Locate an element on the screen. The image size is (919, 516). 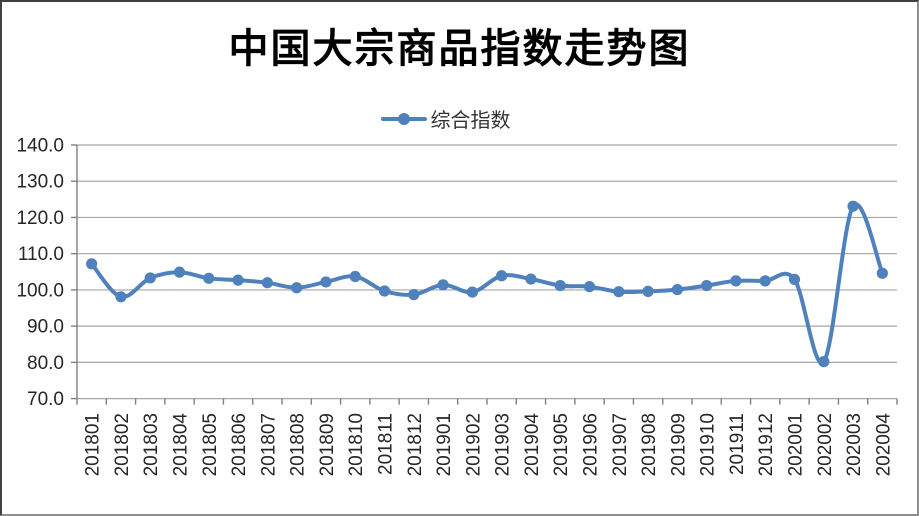
x-axis-label: 201804 is located at coordinates (181, 445).